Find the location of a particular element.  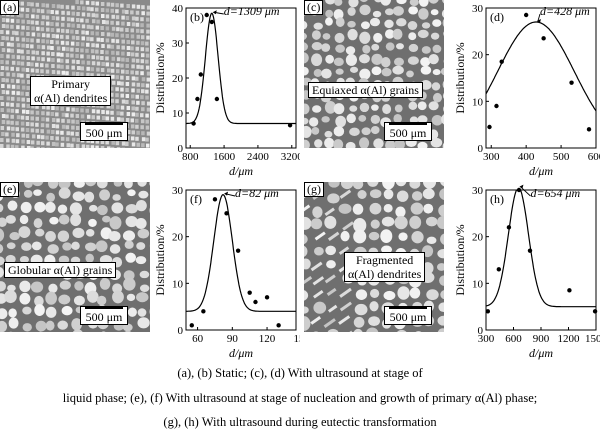

chart-d-annotation-arrow is located at coordinates (539, 17).